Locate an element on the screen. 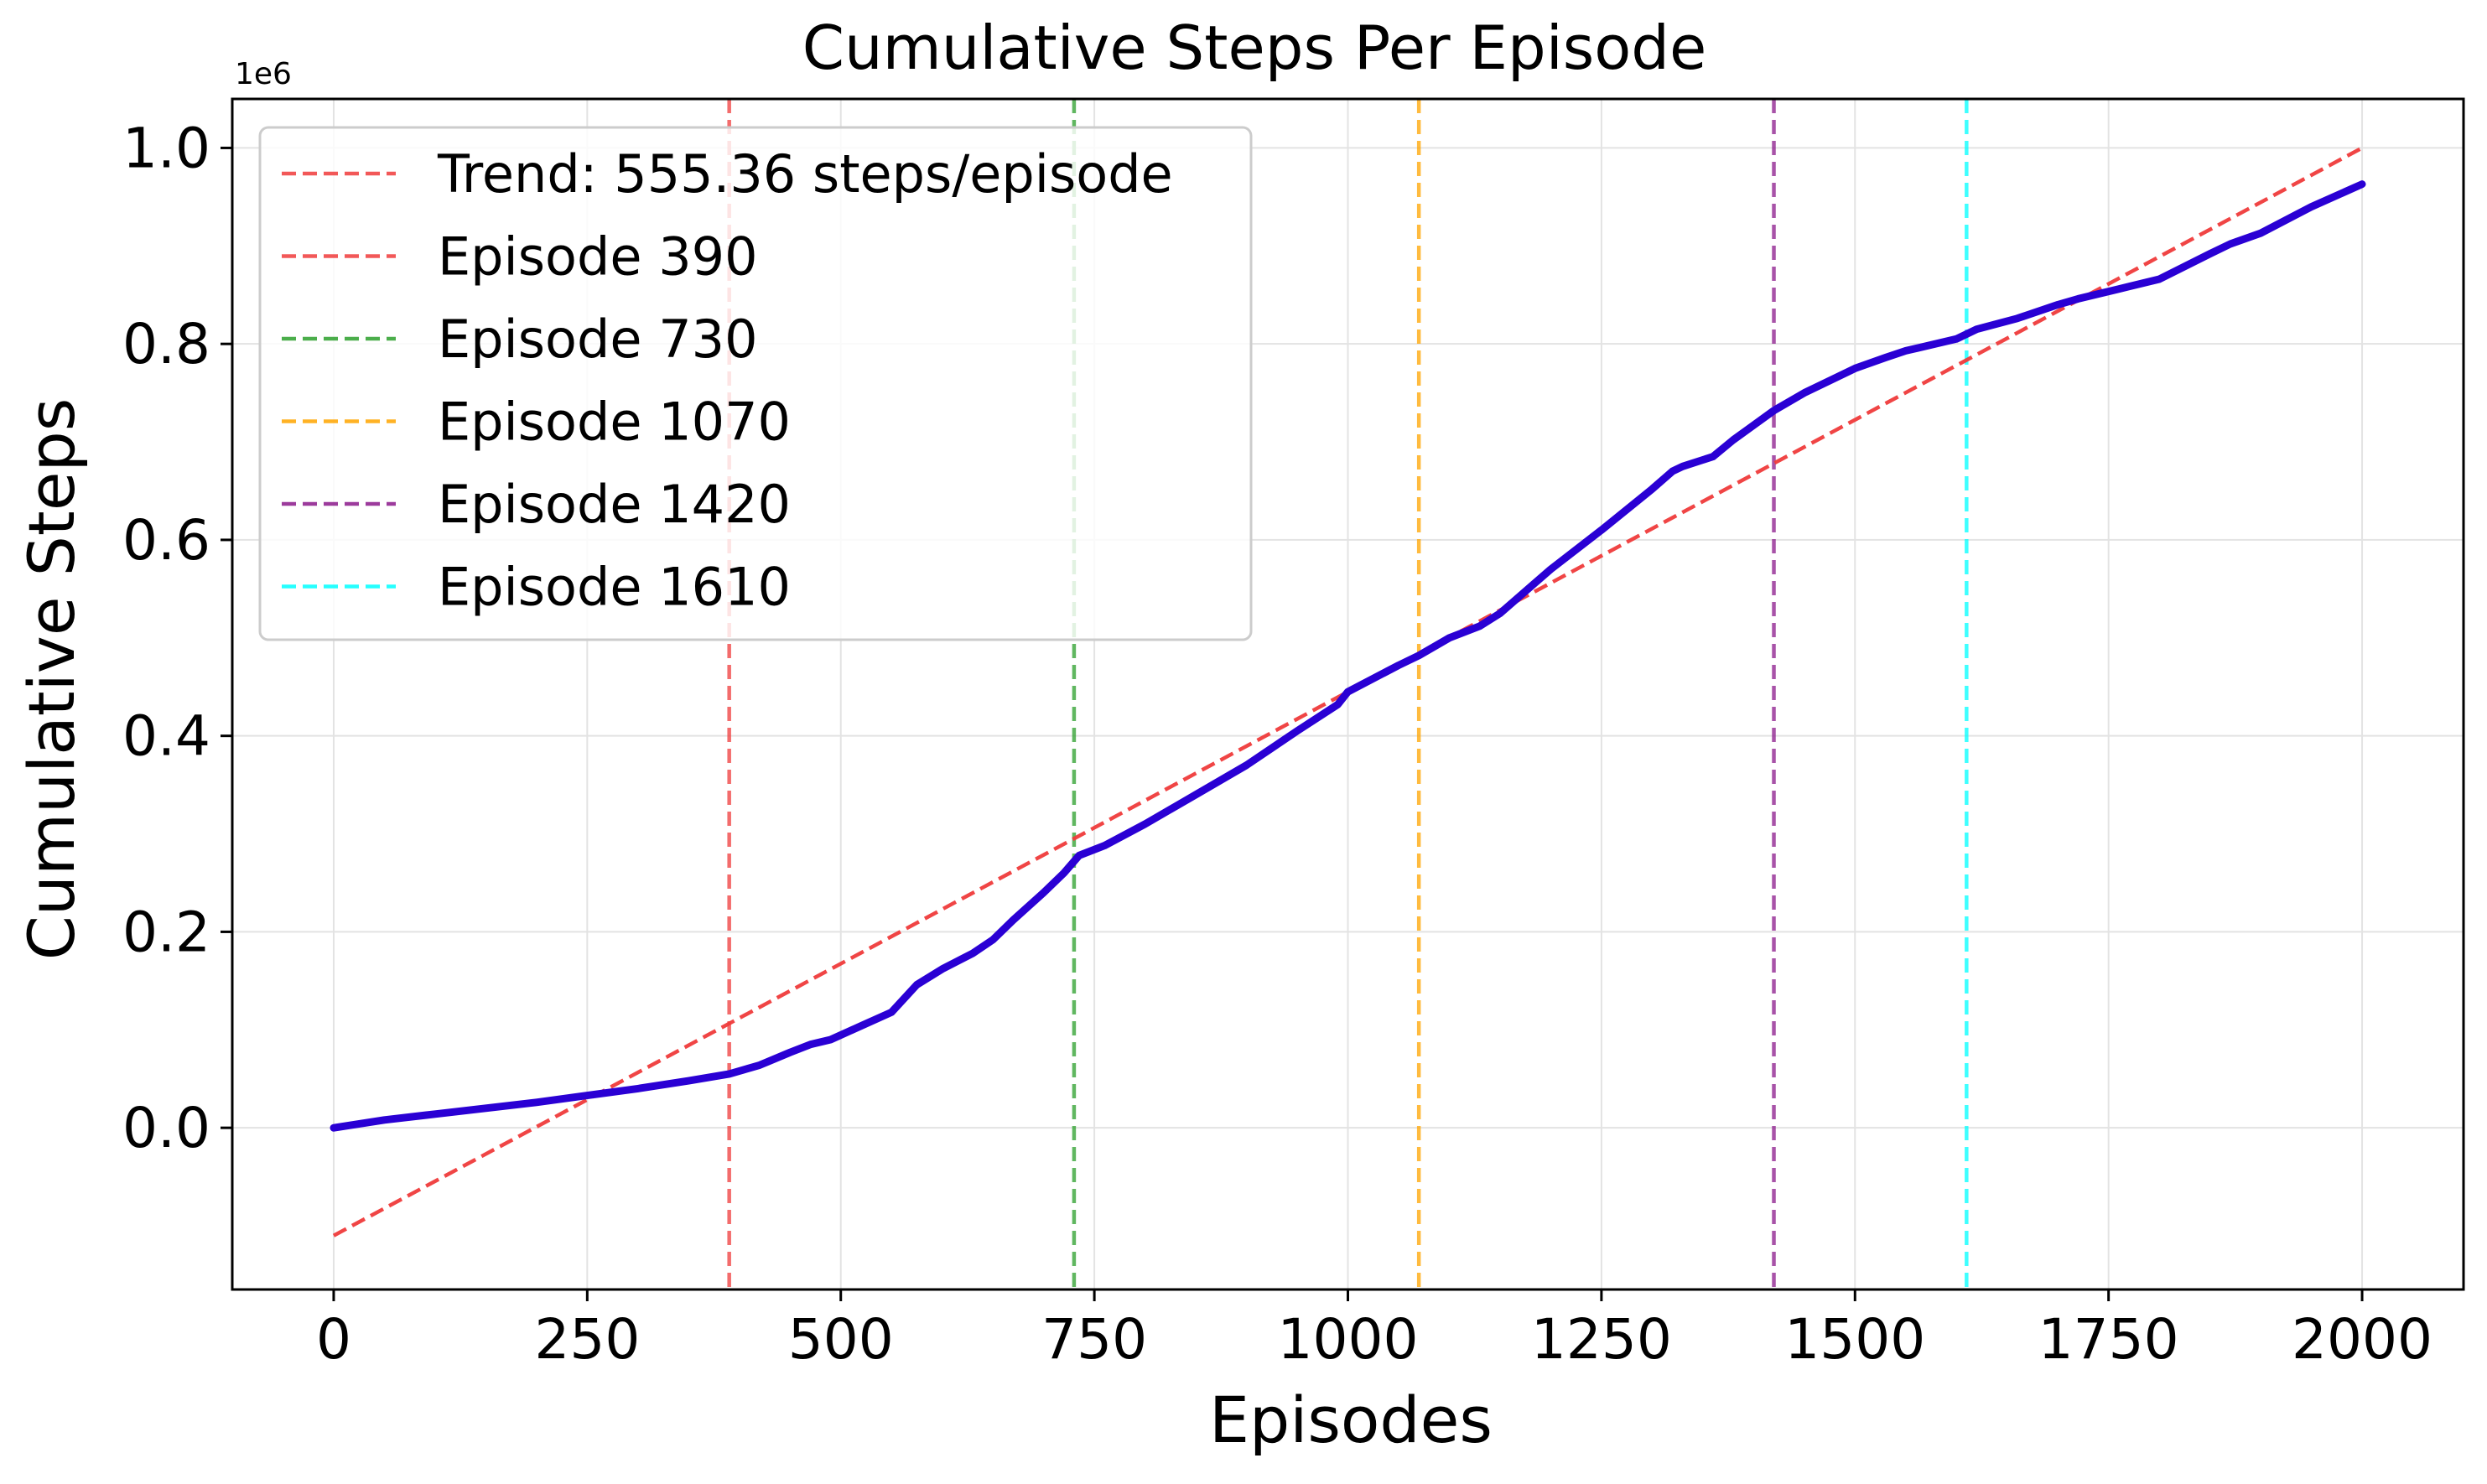 Image resolution: width=2487 pixels, height=1484 pixels. legend-label: Episode 1070 is located at coordinates (614, 422).